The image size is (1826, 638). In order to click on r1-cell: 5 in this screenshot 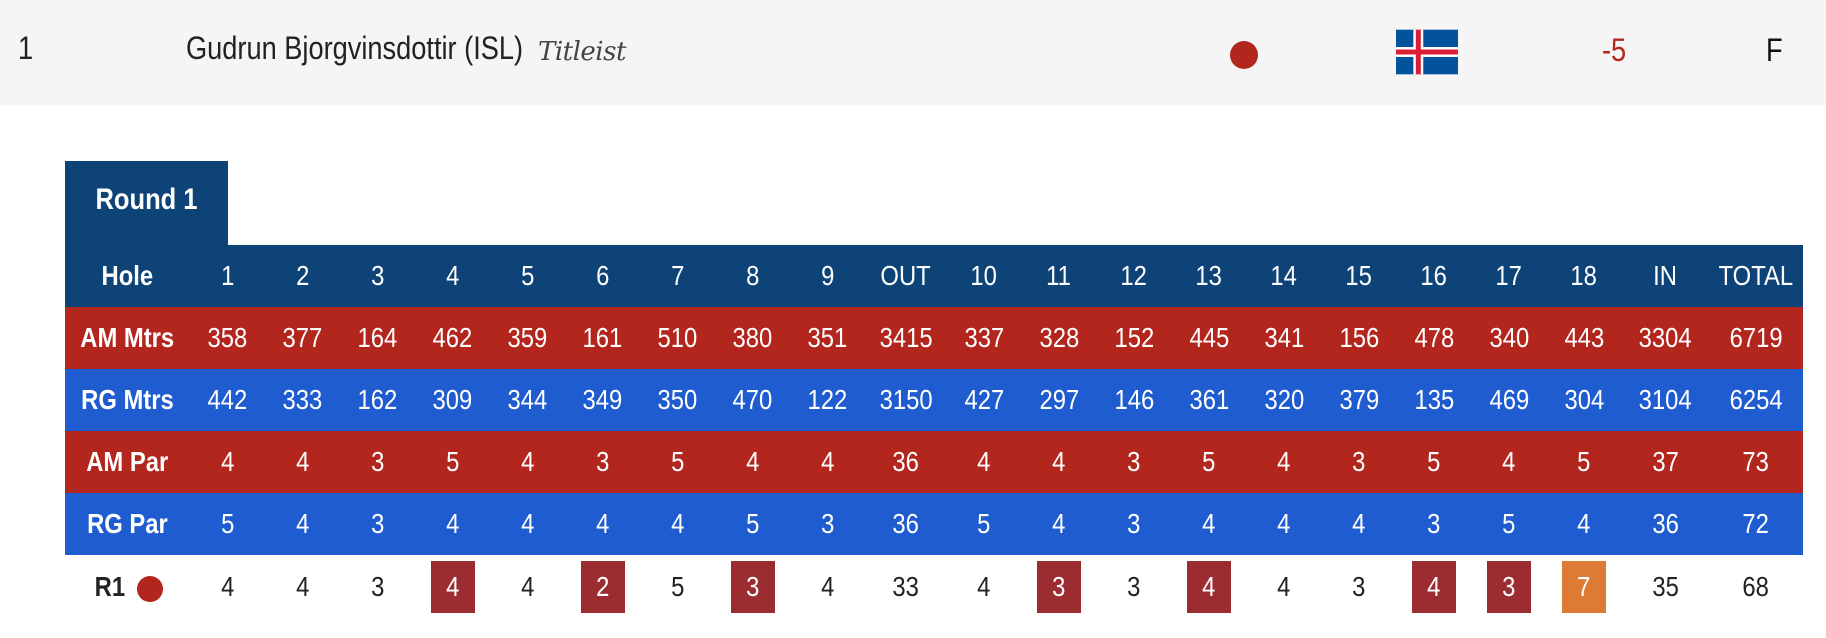, I will do `click(678, 587)`.